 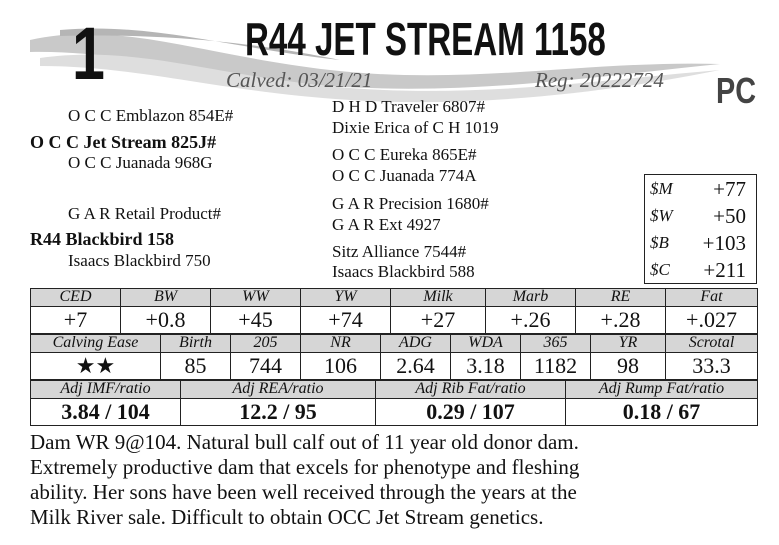 I want to click on table-value: 3.18, so click(x=485, y=366).